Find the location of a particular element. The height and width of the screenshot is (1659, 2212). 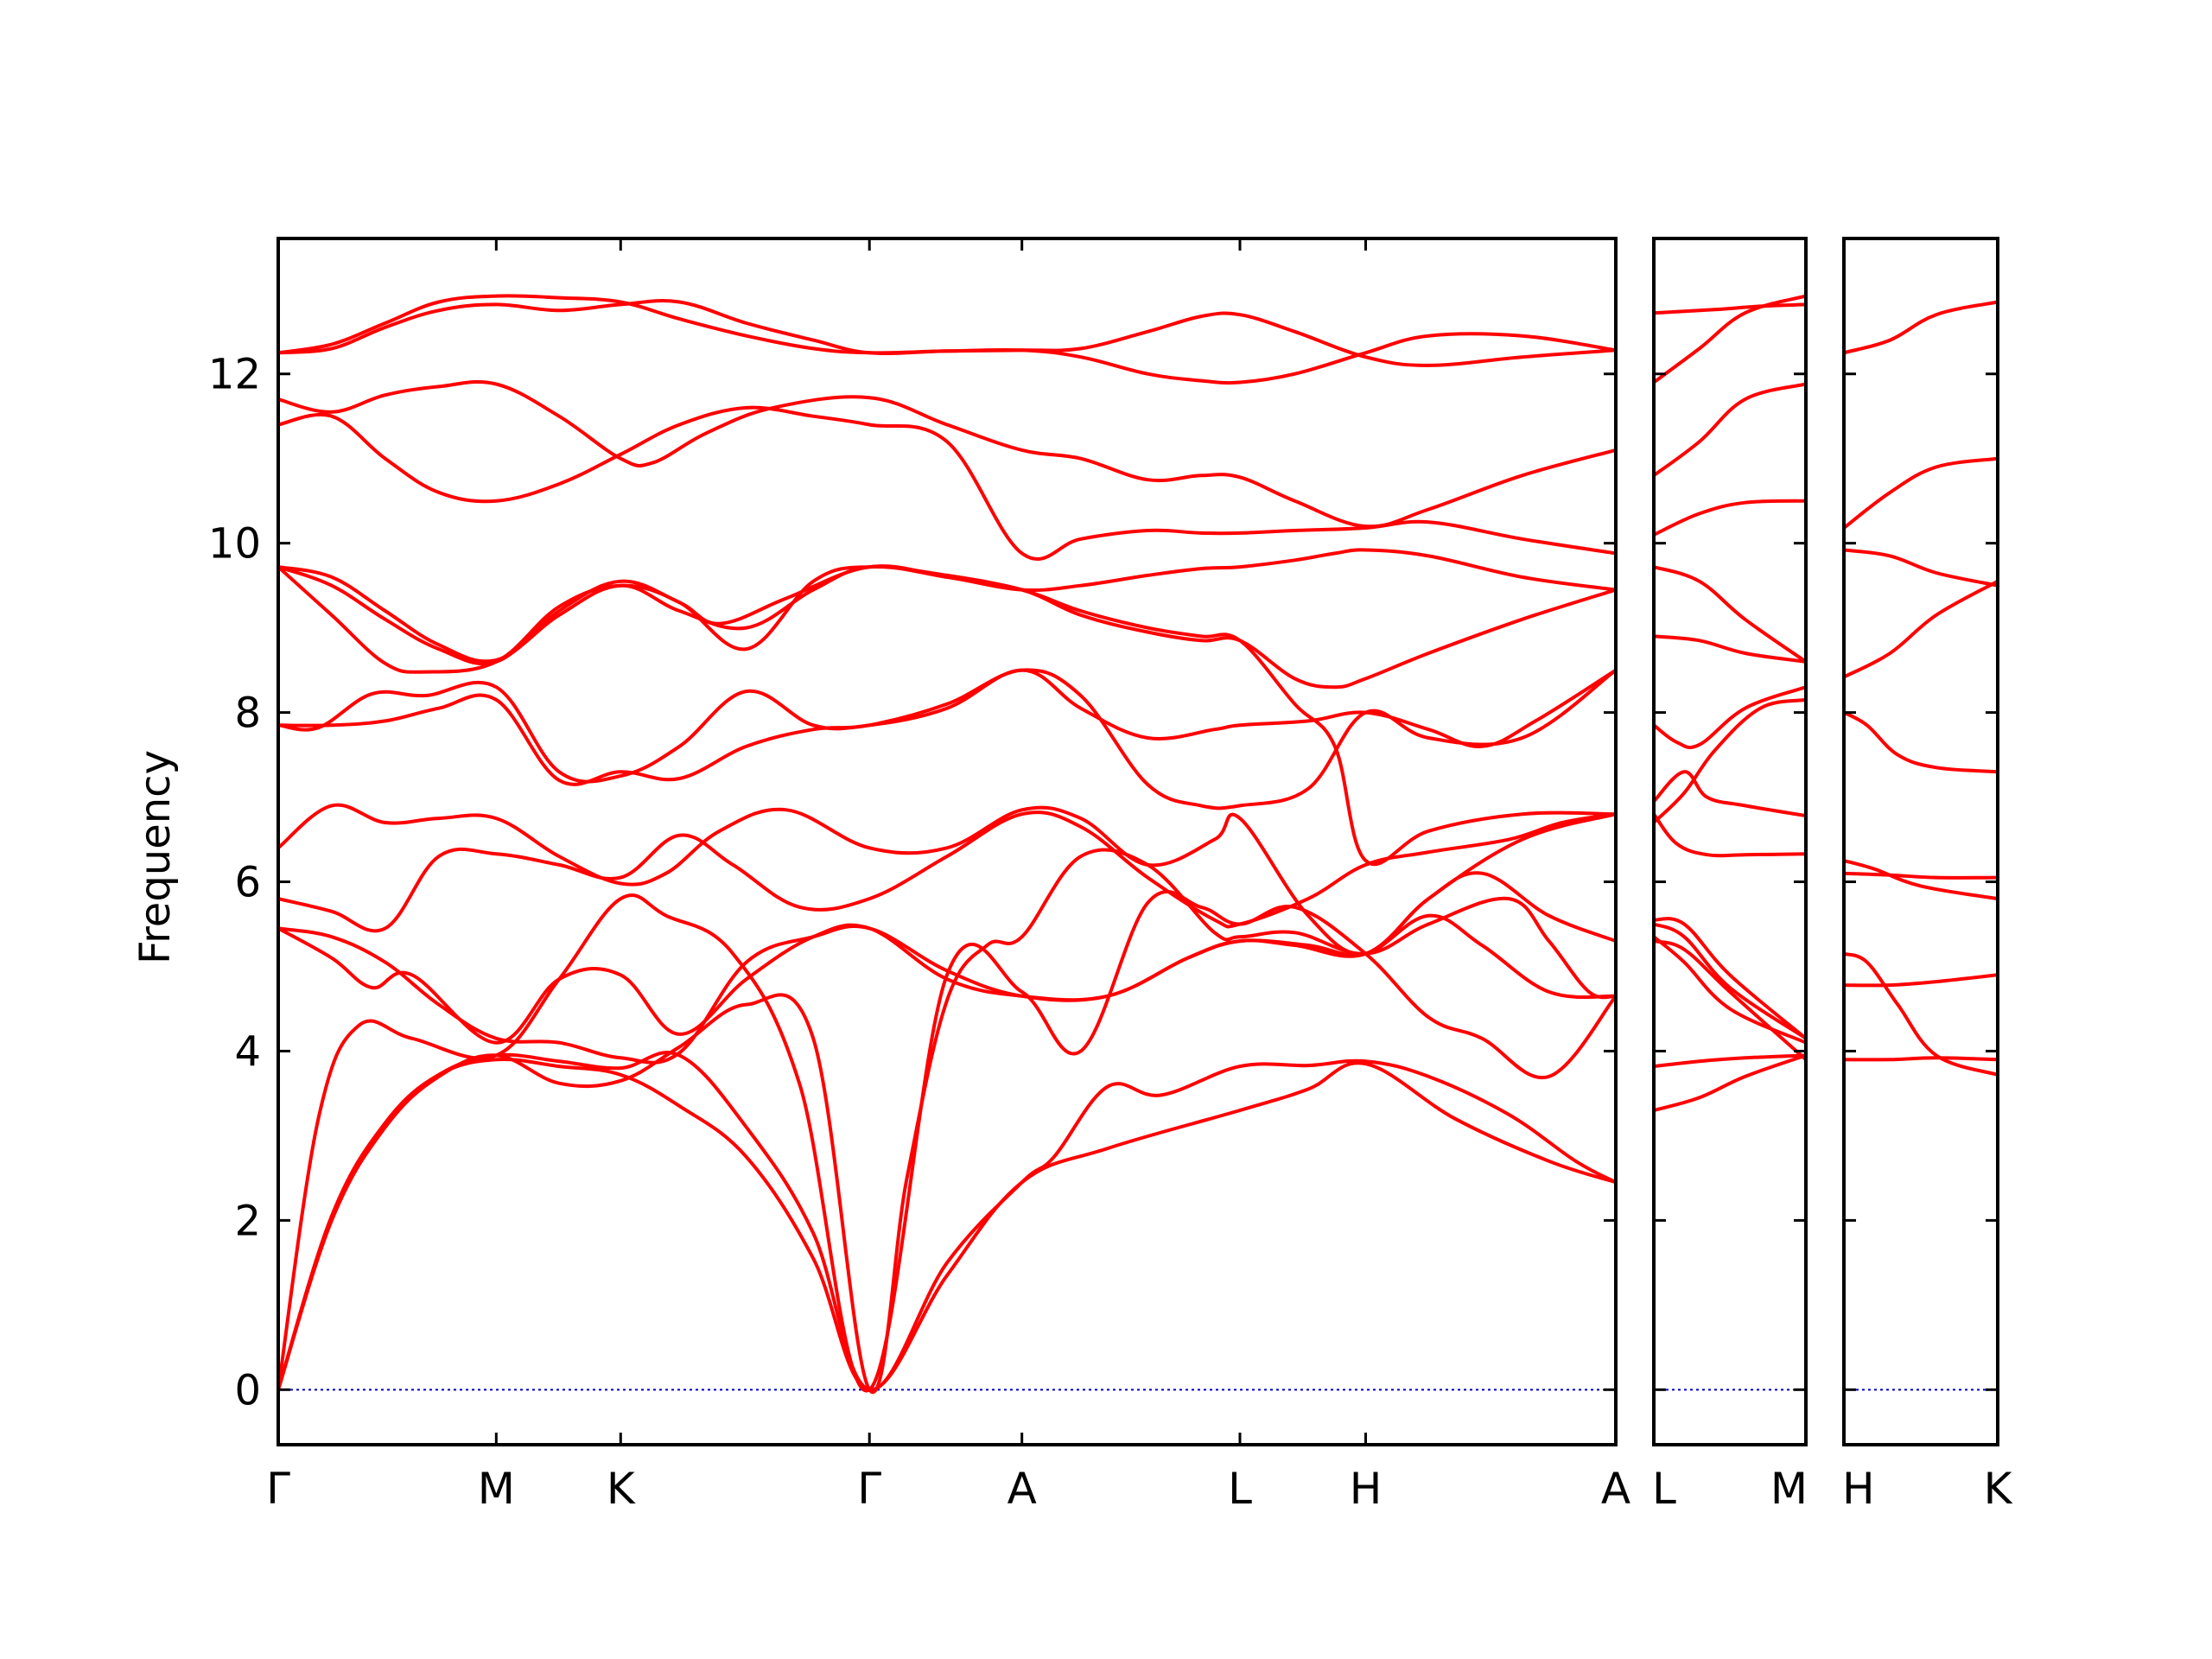

y-tick-label: 6 is located at coordinates (247, 883).